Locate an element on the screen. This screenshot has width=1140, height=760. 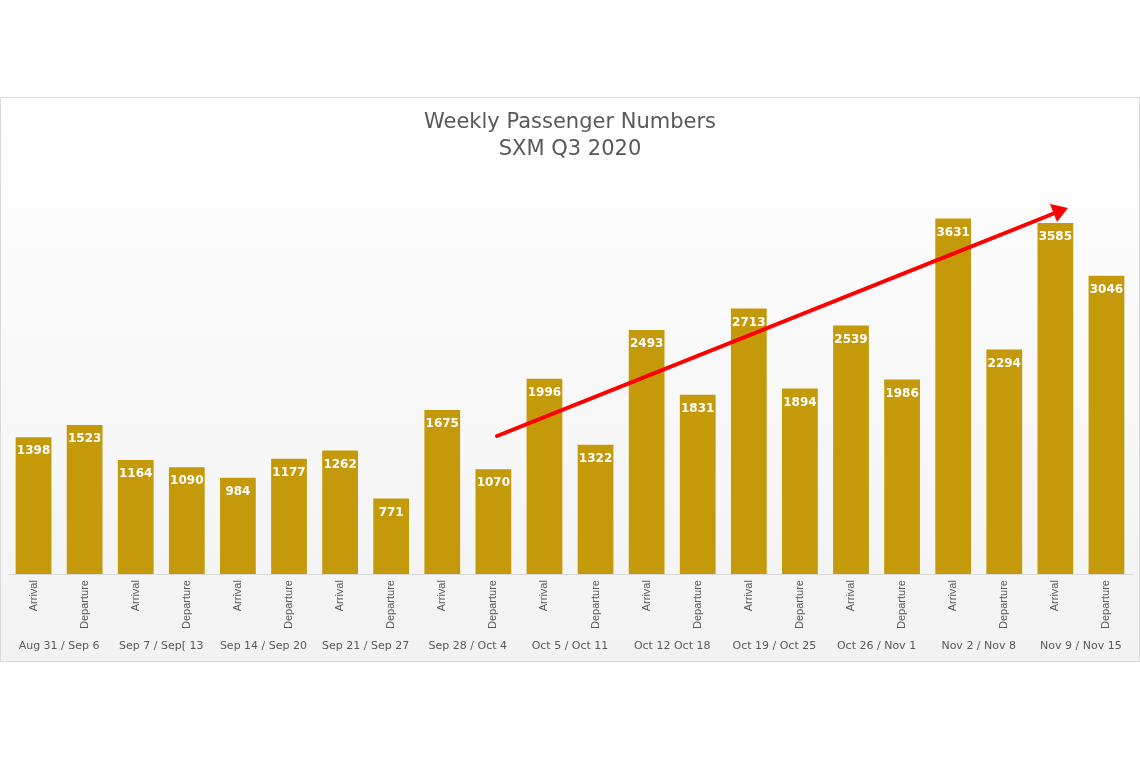
text: Nov 9 / Nov 15 is located at coordinates (1081, 645).